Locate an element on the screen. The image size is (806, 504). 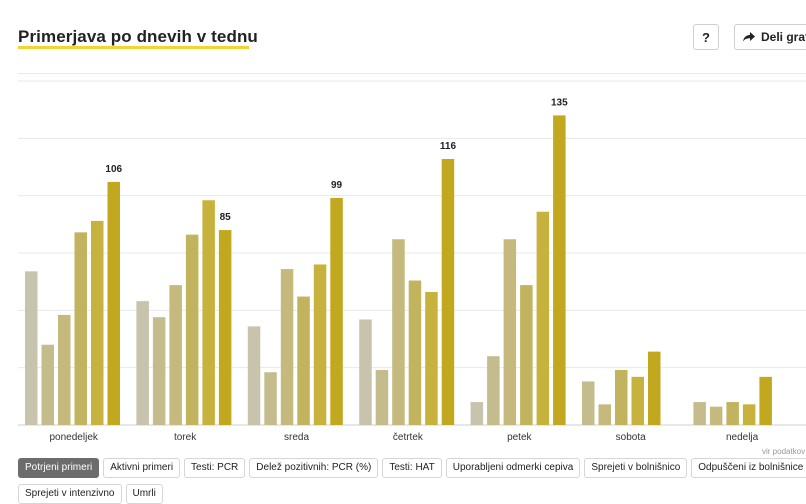
bar-četrtek-3 is located at coordinates (415, 352).